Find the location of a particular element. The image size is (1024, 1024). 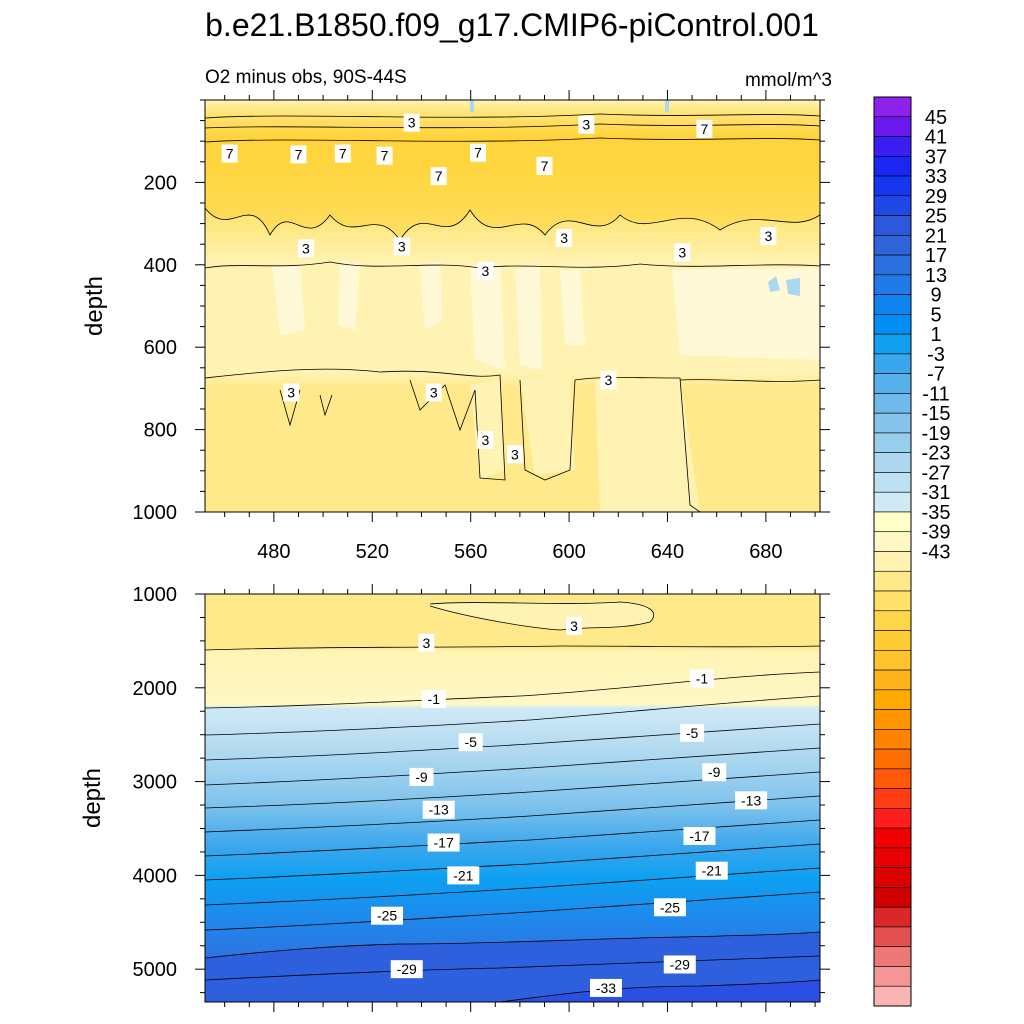

colorbar-label: -43 is located at coordinates (936, 553).